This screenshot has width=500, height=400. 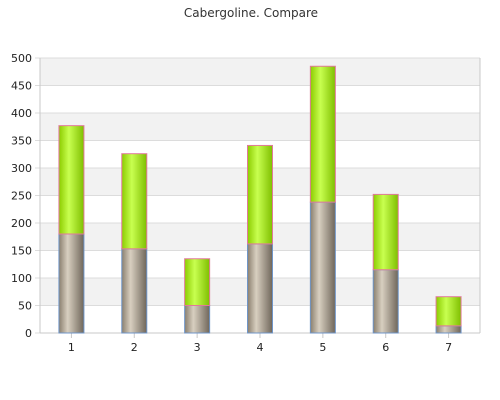 What do you see at coordinates (448, 347) in the screenshot?
I see `x-tick-label: 7` at bounding box center [448, 347].